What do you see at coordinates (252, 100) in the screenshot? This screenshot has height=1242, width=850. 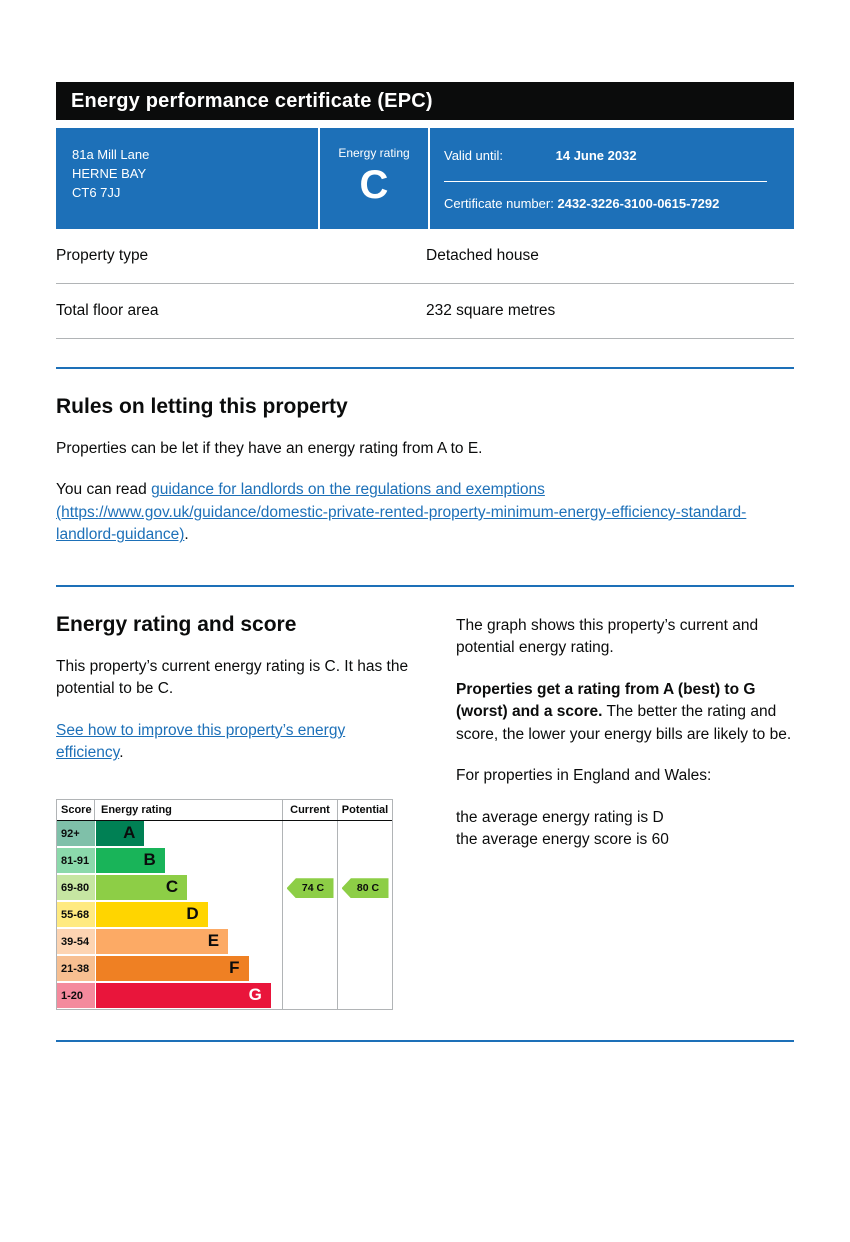 I see `page-title: Energy performance certificate (EPC)` at bounding box center [252, 100].